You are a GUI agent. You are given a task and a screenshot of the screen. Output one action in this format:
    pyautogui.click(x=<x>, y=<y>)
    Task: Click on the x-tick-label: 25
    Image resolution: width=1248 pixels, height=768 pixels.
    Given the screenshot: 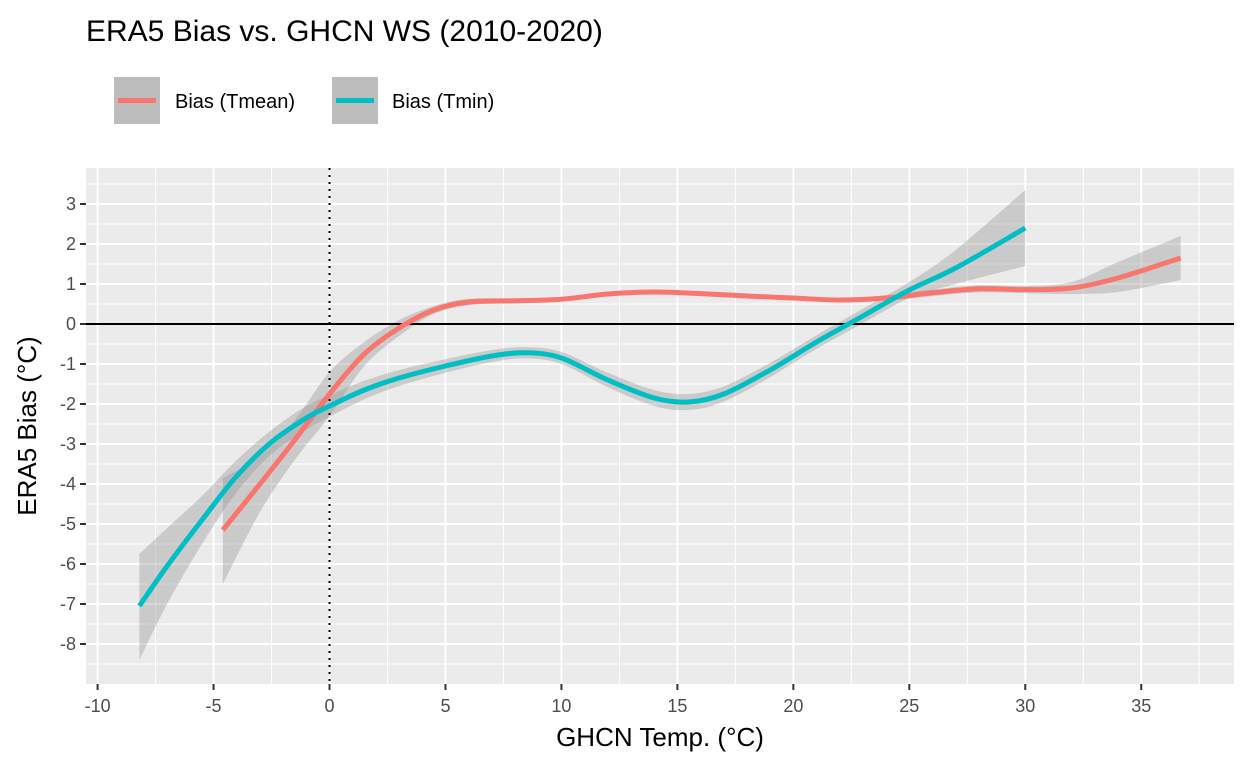 What is the action you would take?
    pyautogui.click(x=909, y=706)
    